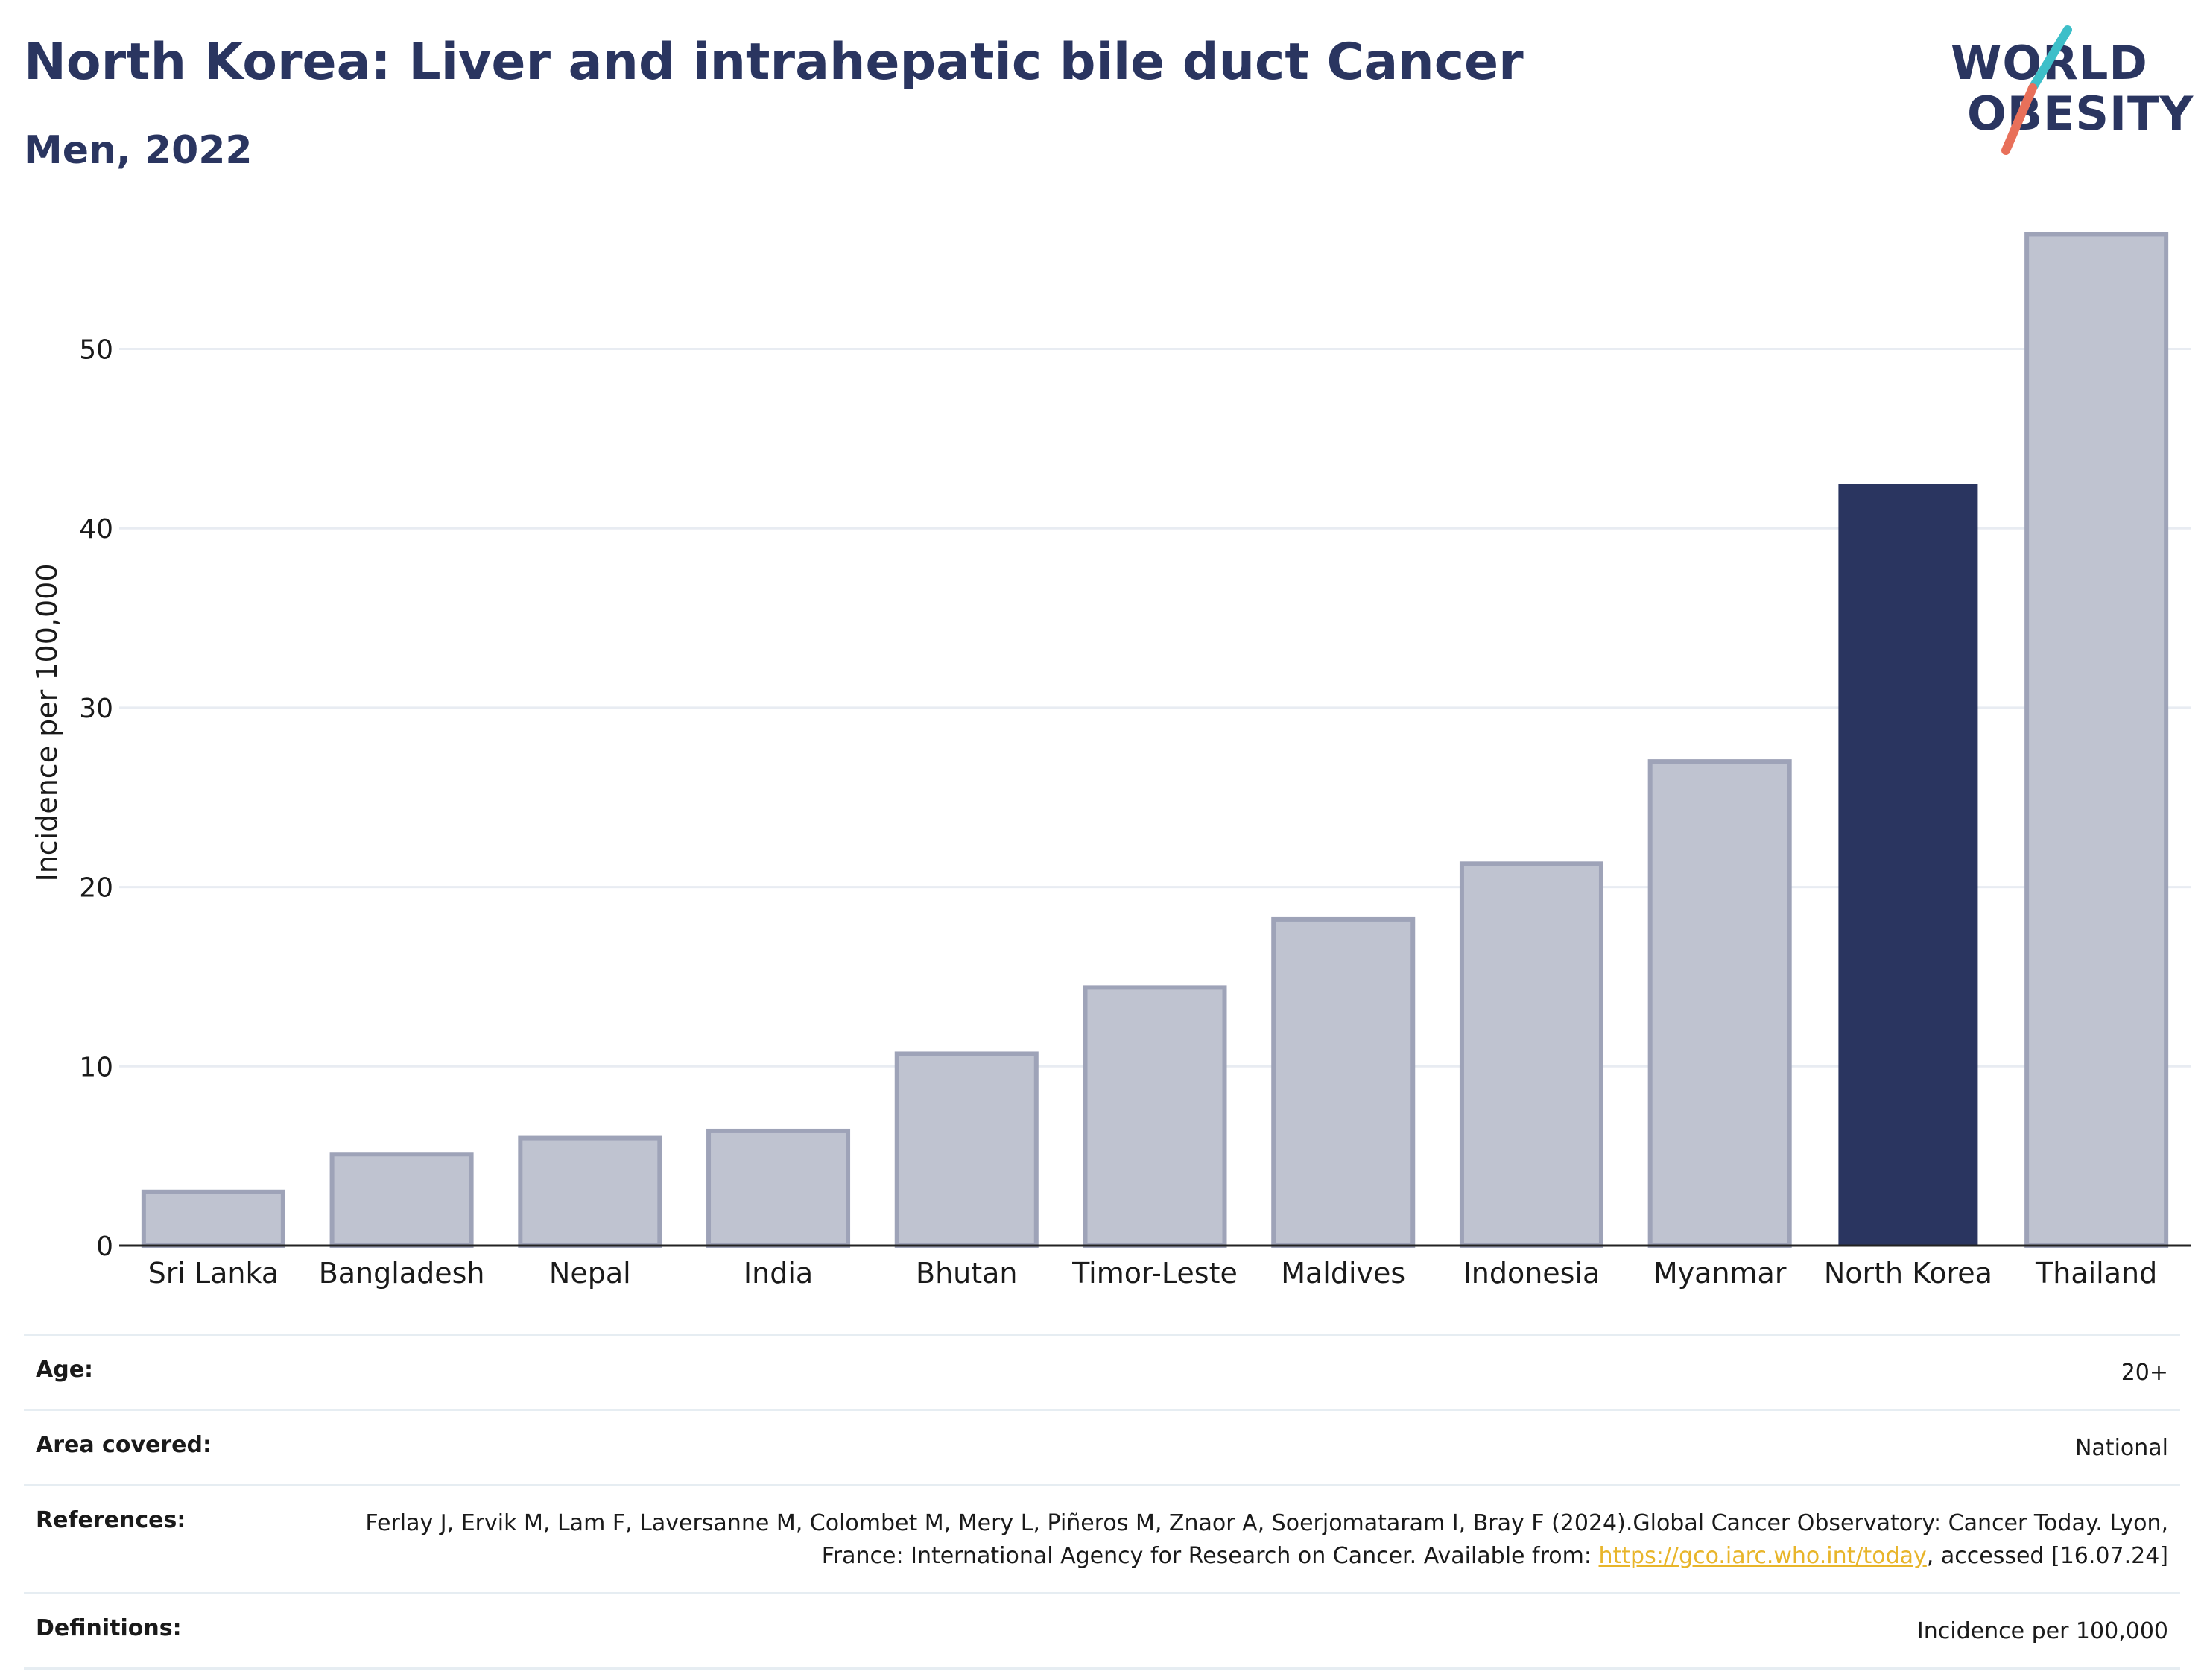  I want to click on definitions-label: Definitions:, so click(109, 1628).